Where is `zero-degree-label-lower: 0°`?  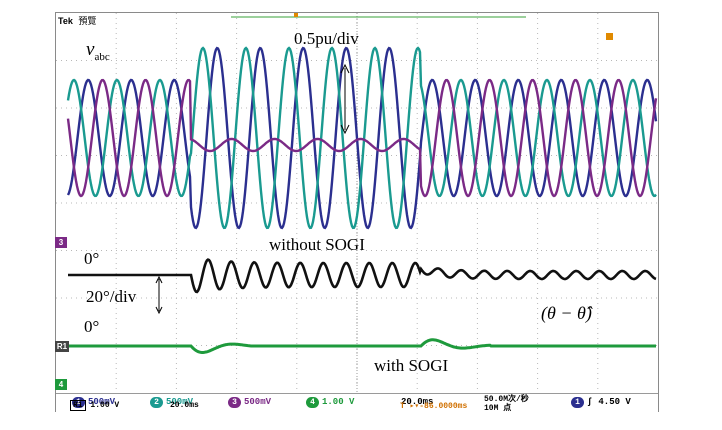
zero-degree-label-lower: 0° is located at coordinates (92, 326).